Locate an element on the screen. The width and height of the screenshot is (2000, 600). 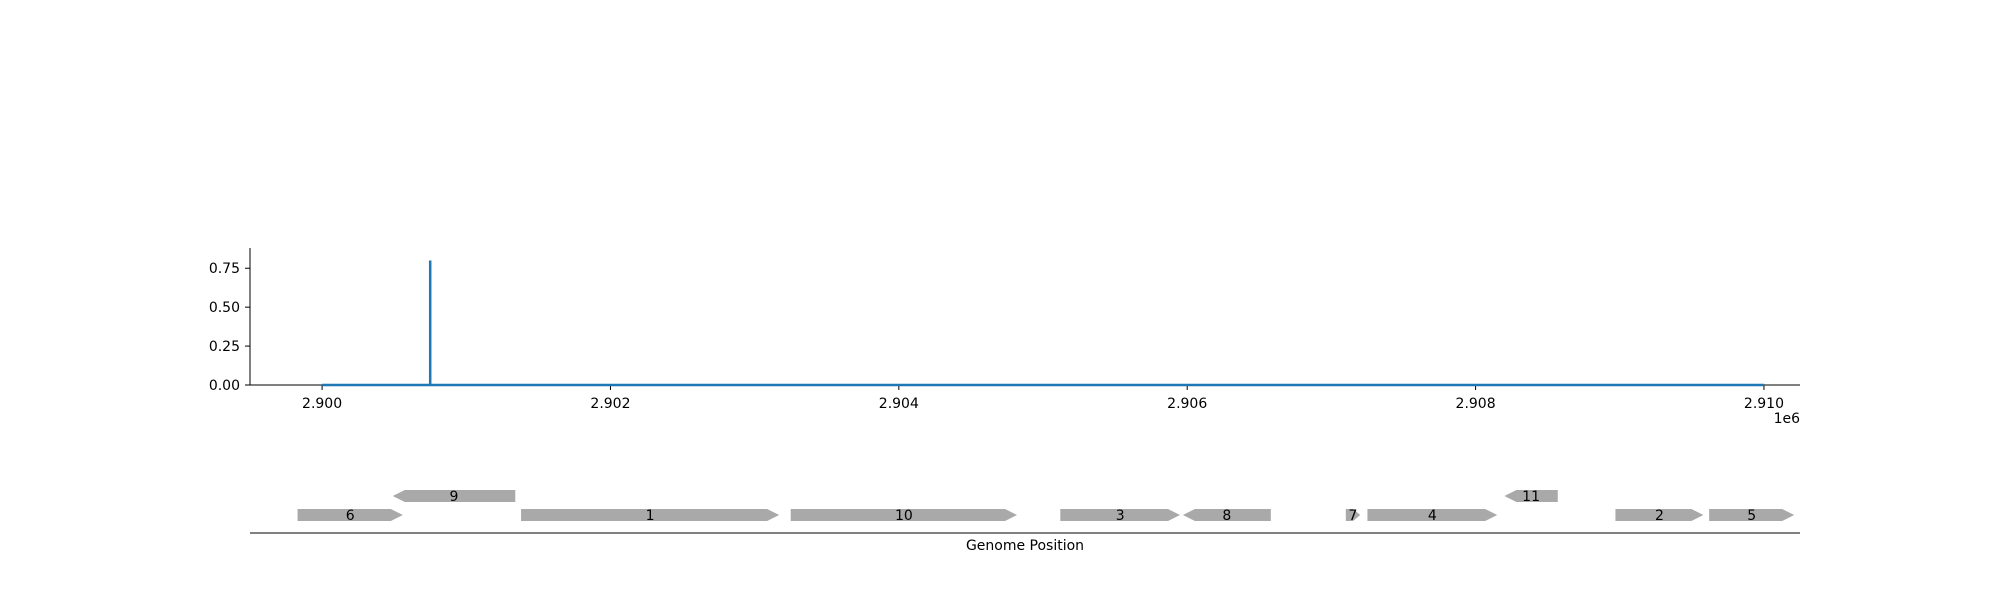
y-tick-label: 0.25 is located at coordinates (224, 347).